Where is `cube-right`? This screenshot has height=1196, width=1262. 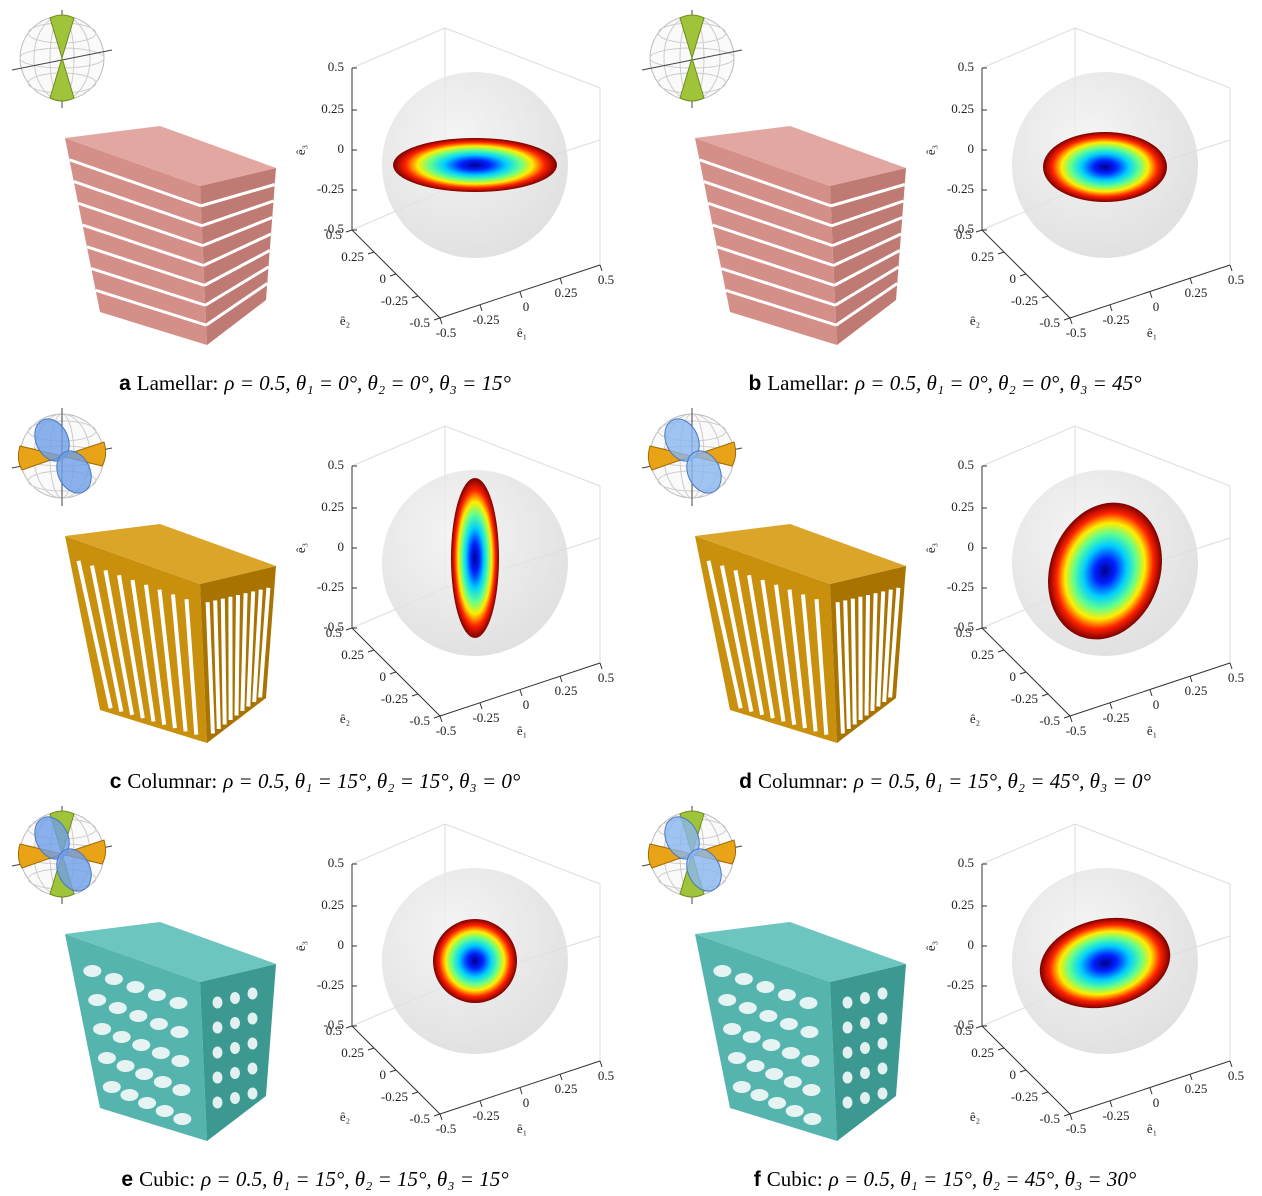
cube-right is located at coordinates (238, 256).